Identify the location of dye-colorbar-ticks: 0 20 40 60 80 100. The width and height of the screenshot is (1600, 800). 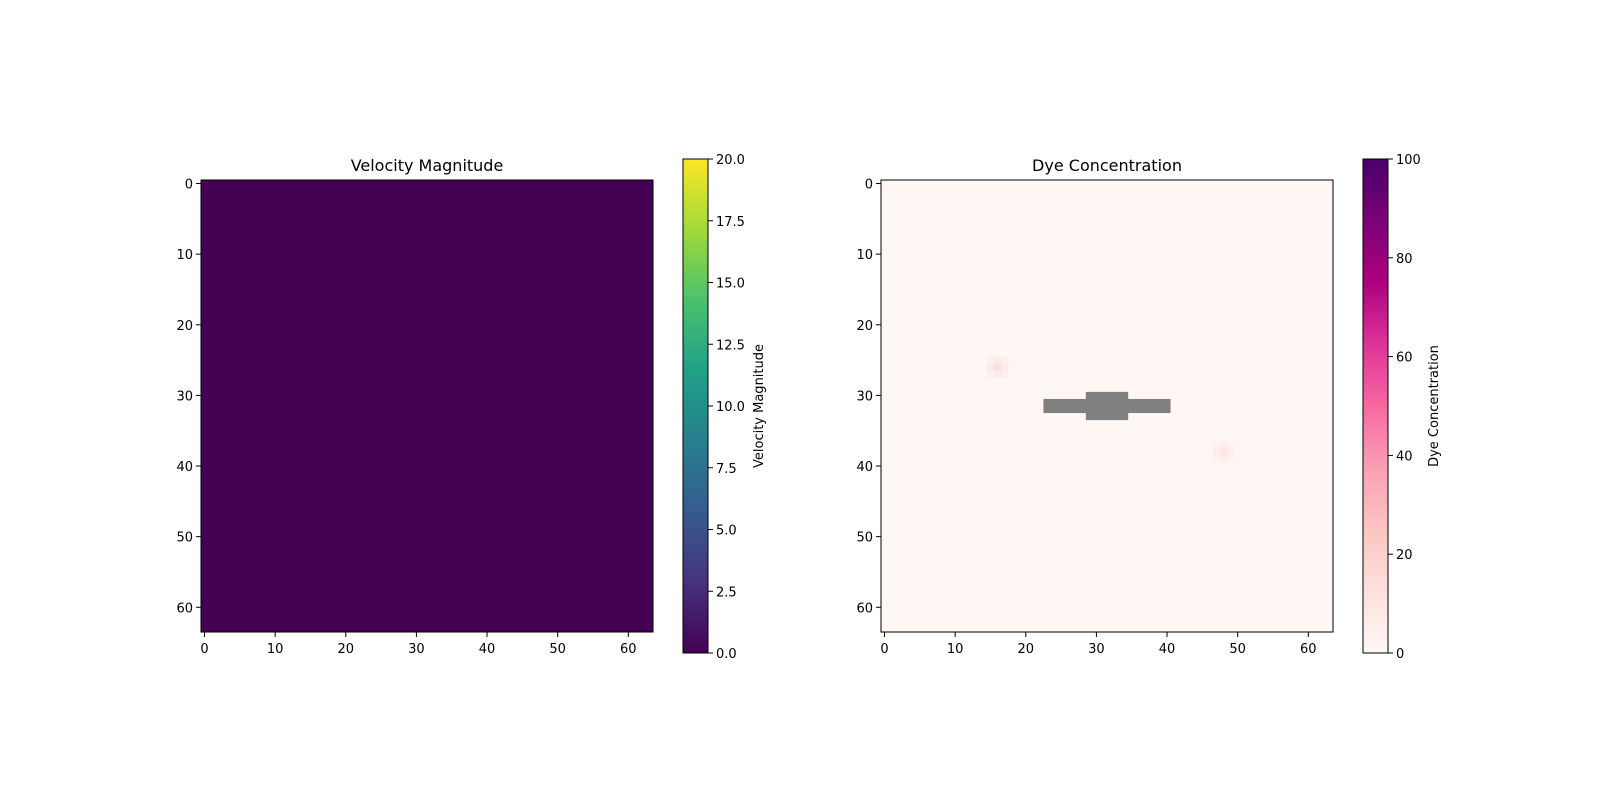
(1404, 407).